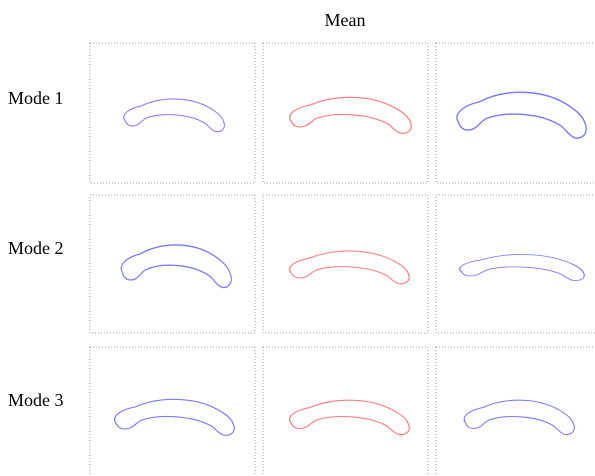 The height and width of the screenshot is (476, 595). I want to click on row-label: Mode 1, so click(36, 98).